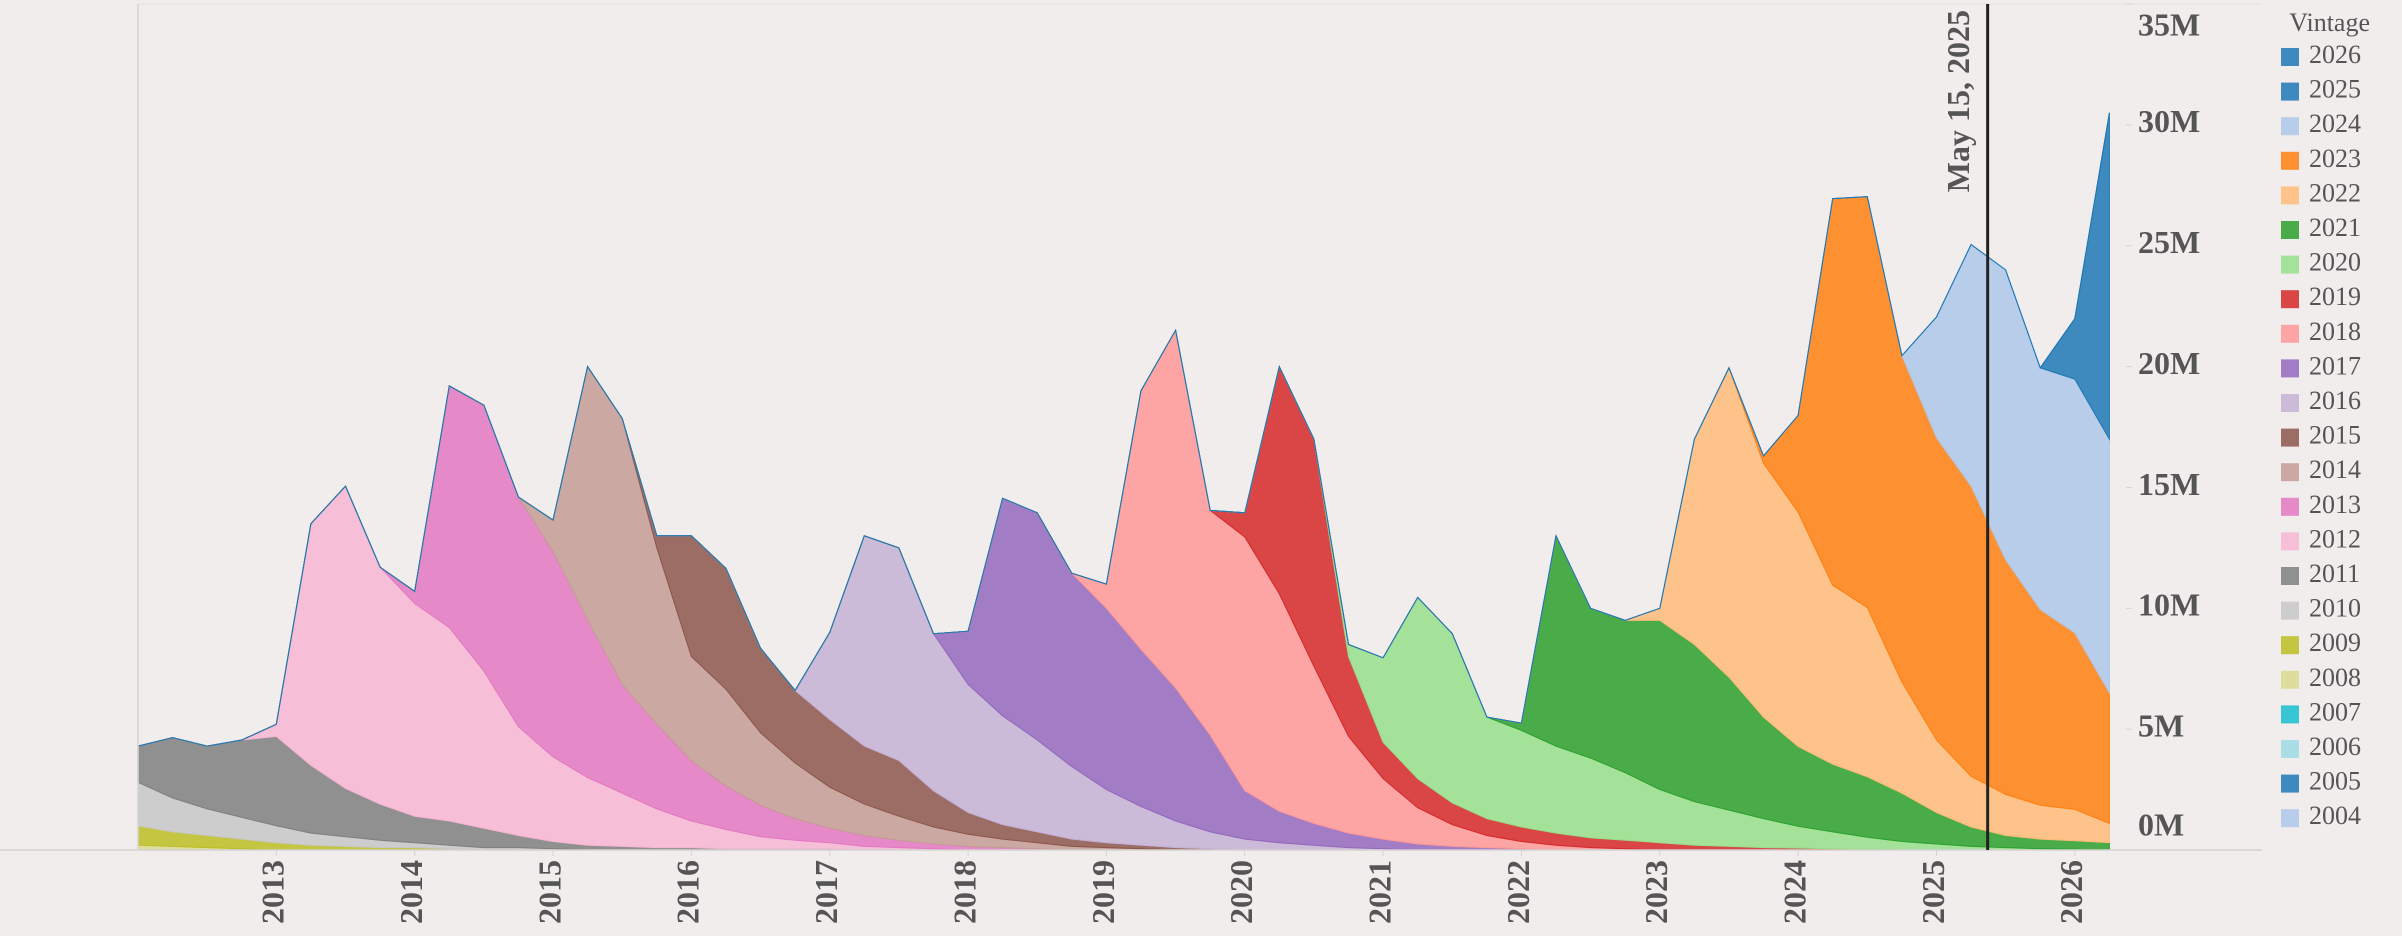 This screenshot has width=2402, height=936. Describe the element at coordinates (2335, 504) in the screenshot. I see `legend-label: 2013` at that location.